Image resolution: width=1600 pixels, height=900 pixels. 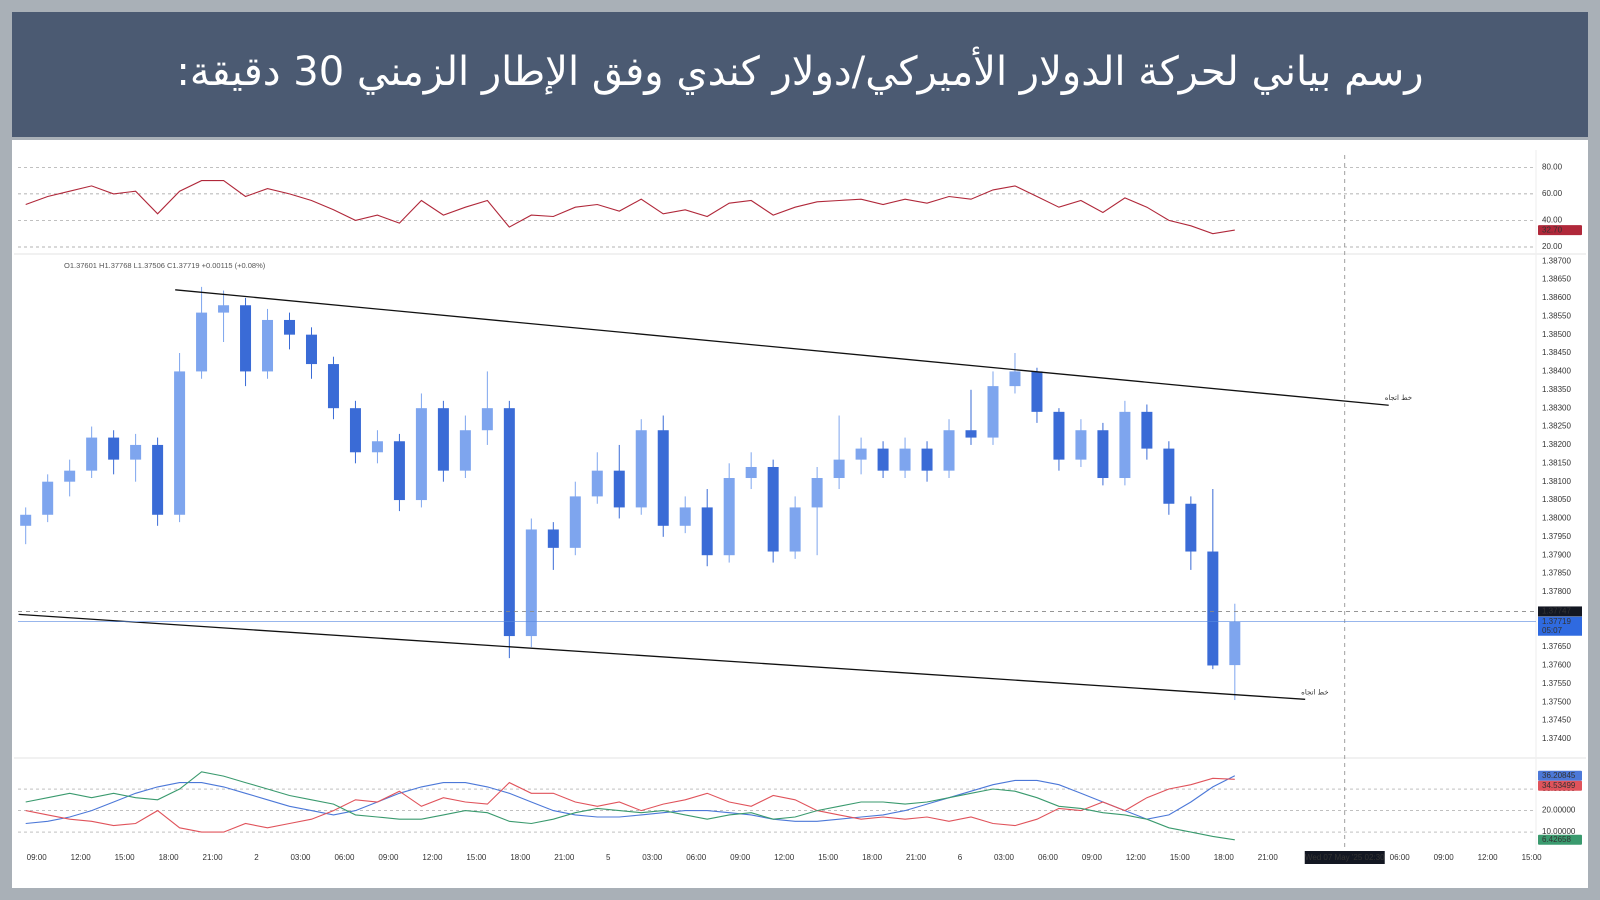 What do you see at coordinates (1556, 315) in the screenshot?
I see `y-tick-label: 1.38550` at bounding box center [1556, 315].